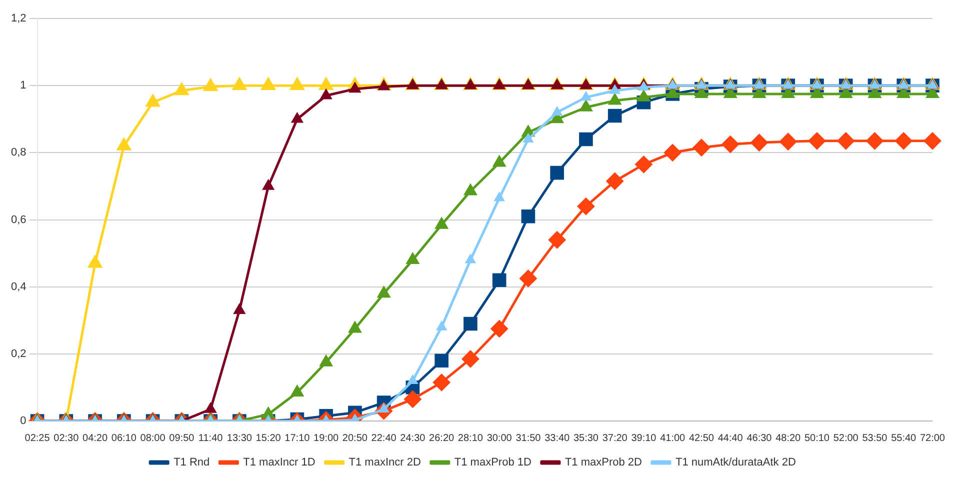 This screenshot has height=487, width=957. Describe the element at coordinates (239, 438) in the screenshot. I see `x-tick-label: 13:30` at that location.